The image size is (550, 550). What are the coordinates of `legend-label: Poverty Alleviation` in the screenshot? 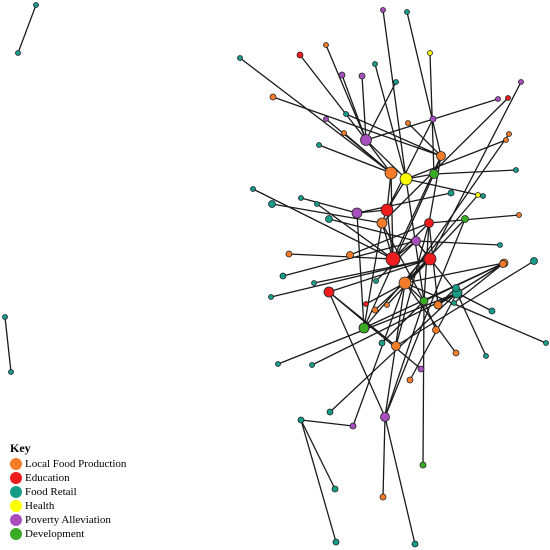 It's located at (68, 520).